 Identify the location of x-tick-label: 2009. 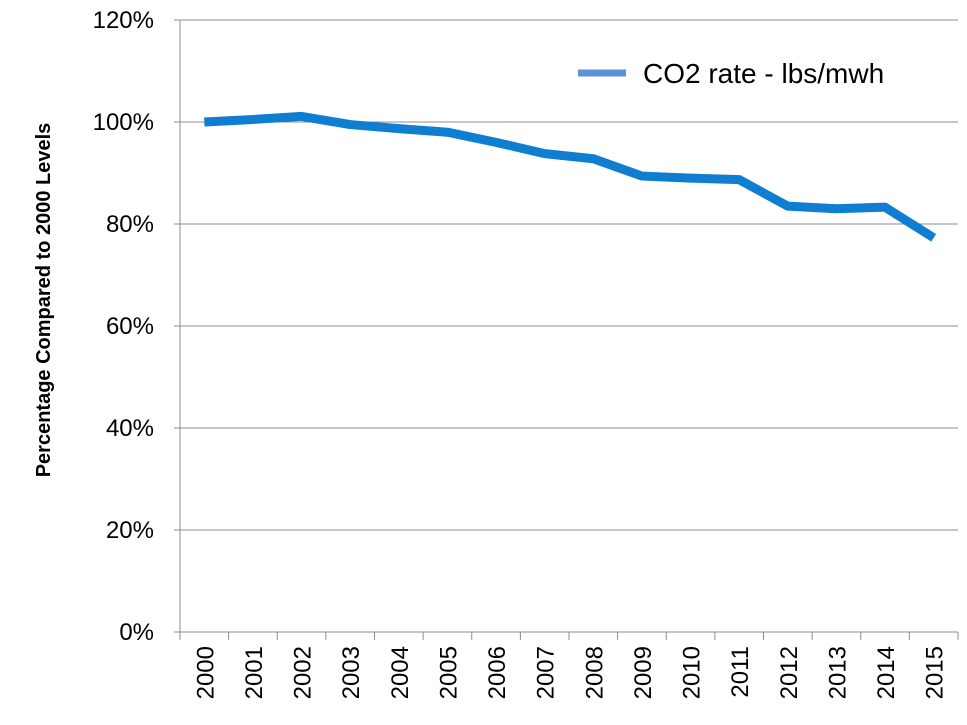
(643, 672).